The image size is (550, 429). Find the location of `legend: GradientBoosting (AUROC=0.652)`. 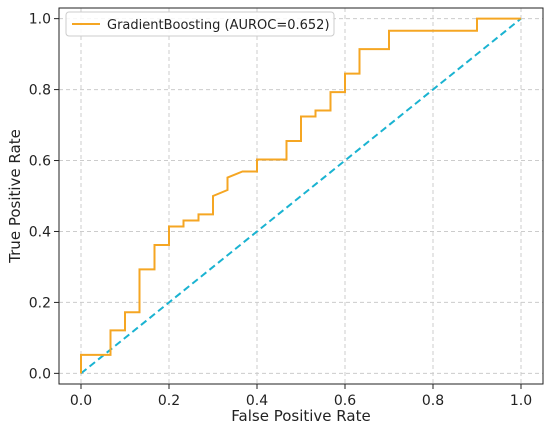

legend: GradientBoosting (AUROC=0.652) is located at coordinates (200, 24).